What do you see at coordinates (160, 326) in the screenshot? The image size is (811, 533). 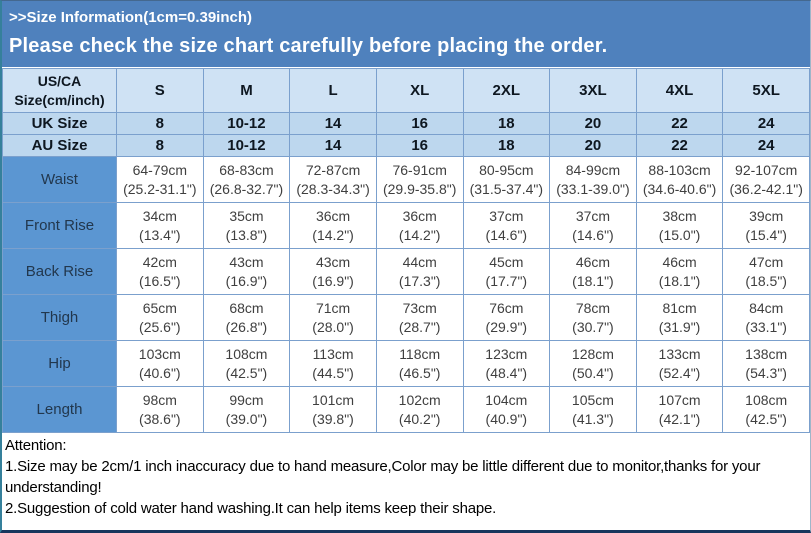 I see `measurement-inch-value: (25.6")` at bounding box center [160, 326].